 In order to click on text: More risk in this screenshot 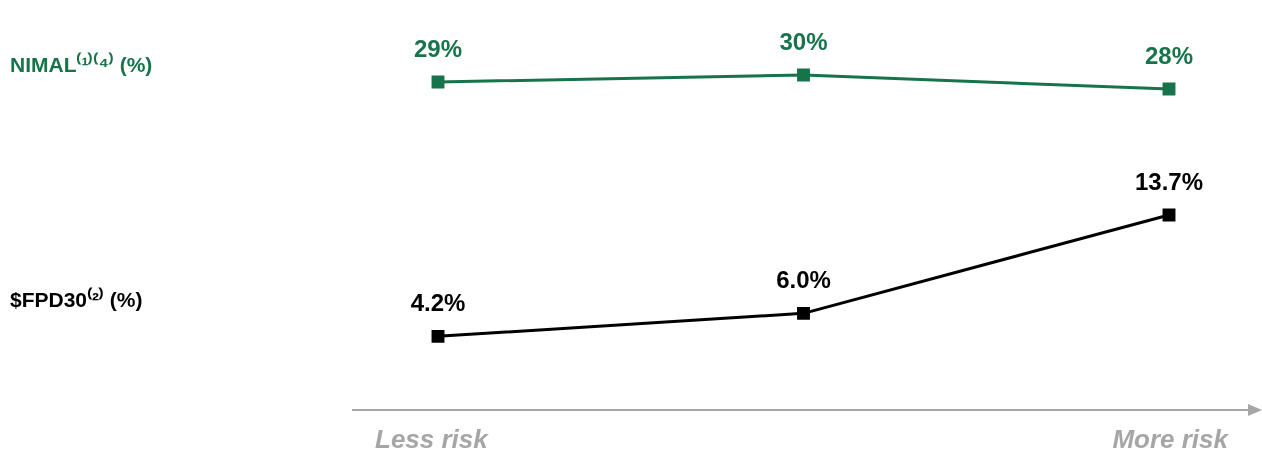, I will do `click(1170, 439)`.